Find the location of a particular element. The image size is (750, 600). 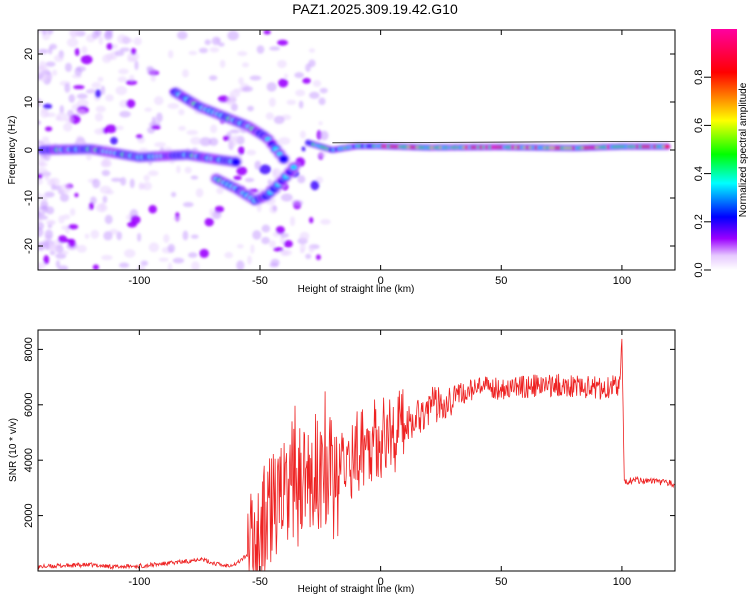

colorbar-gradient is located at coordinates (724, 149).